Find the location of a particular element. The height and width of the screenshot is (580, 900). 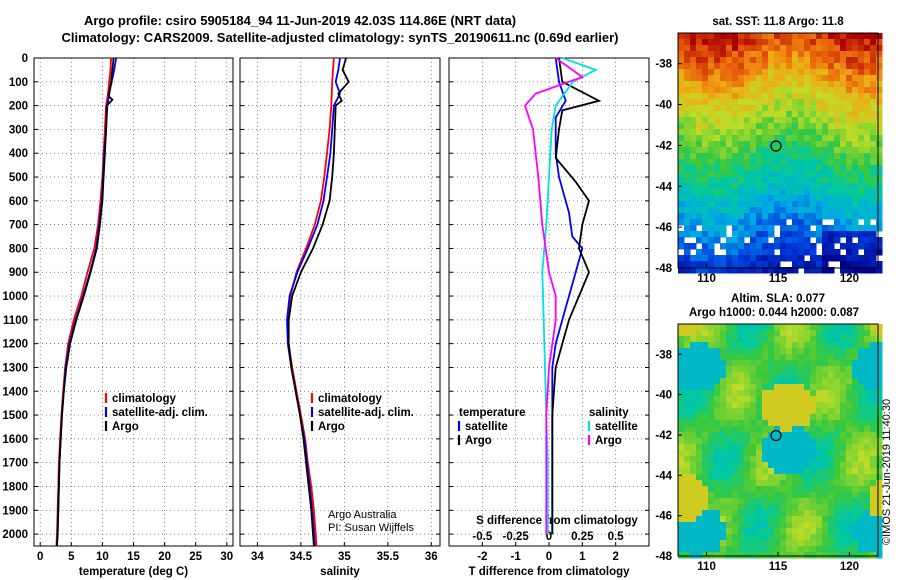

x-axis-label: T difference from climatology is located at coordinates (549, 572).